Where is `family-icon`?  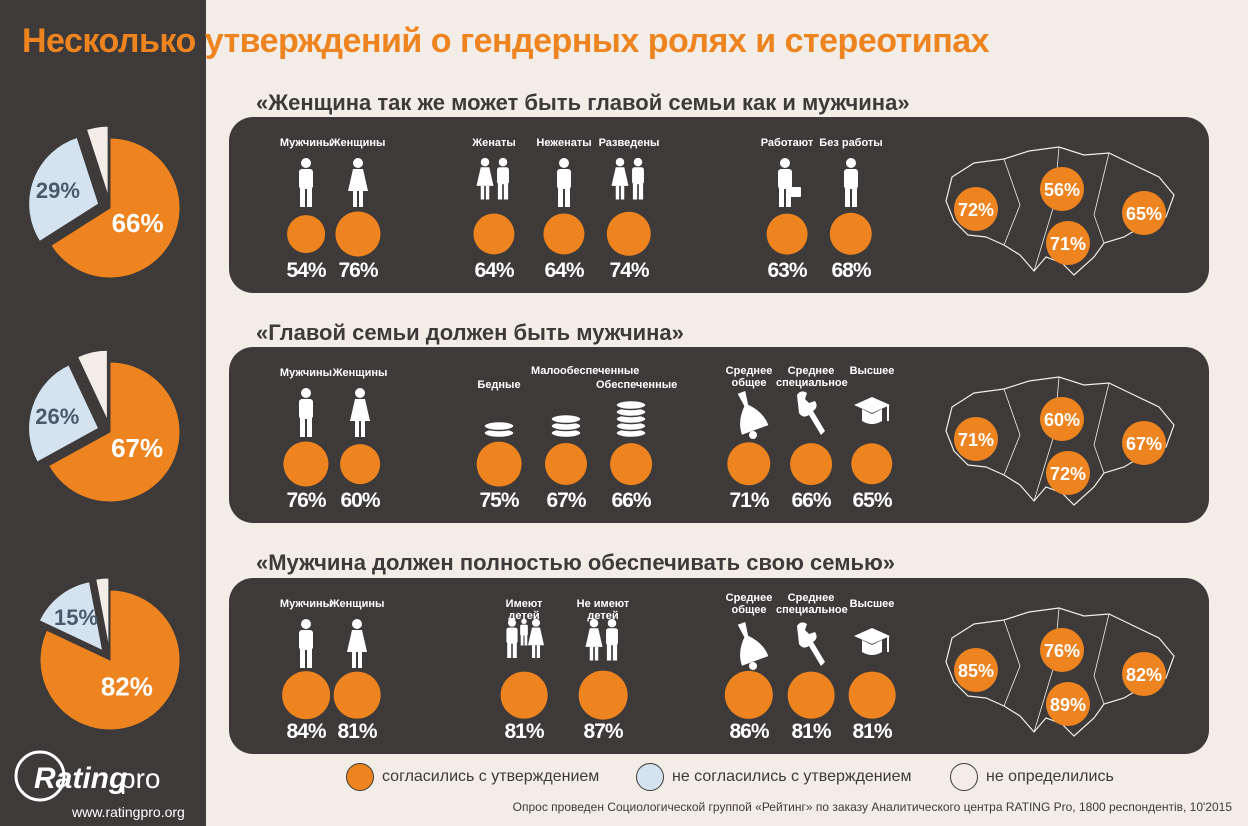 family-icon is located at coordinates (524, 646).